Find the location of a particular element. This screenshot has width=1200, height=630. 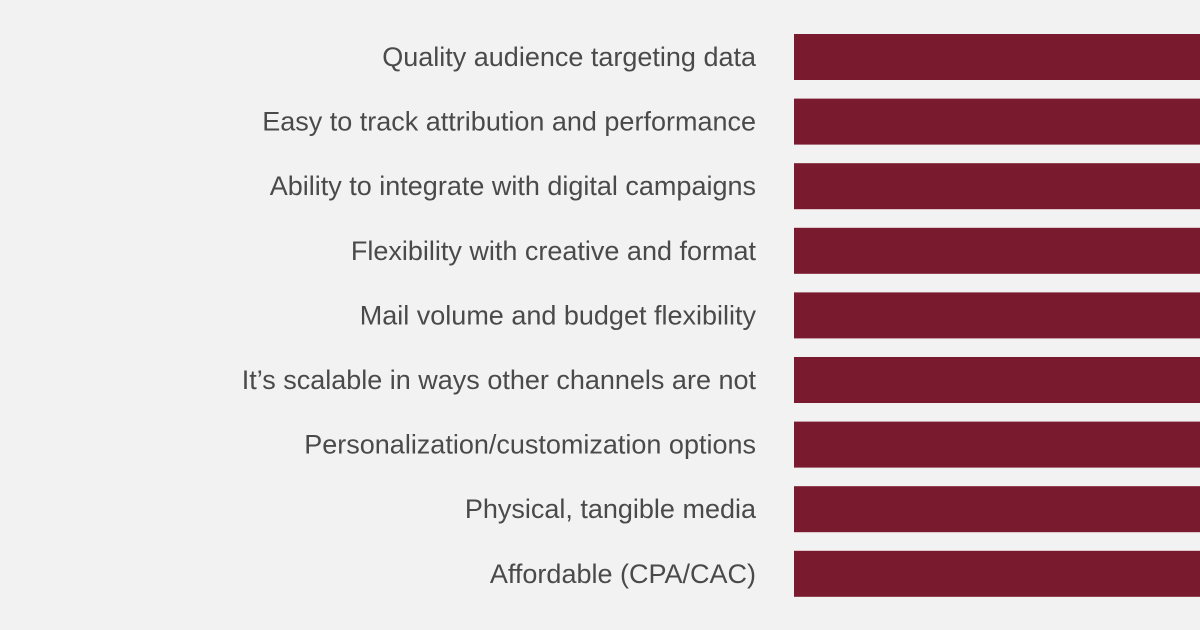

category-label: Quality audience targeting data is located at coordinates (569, 57).